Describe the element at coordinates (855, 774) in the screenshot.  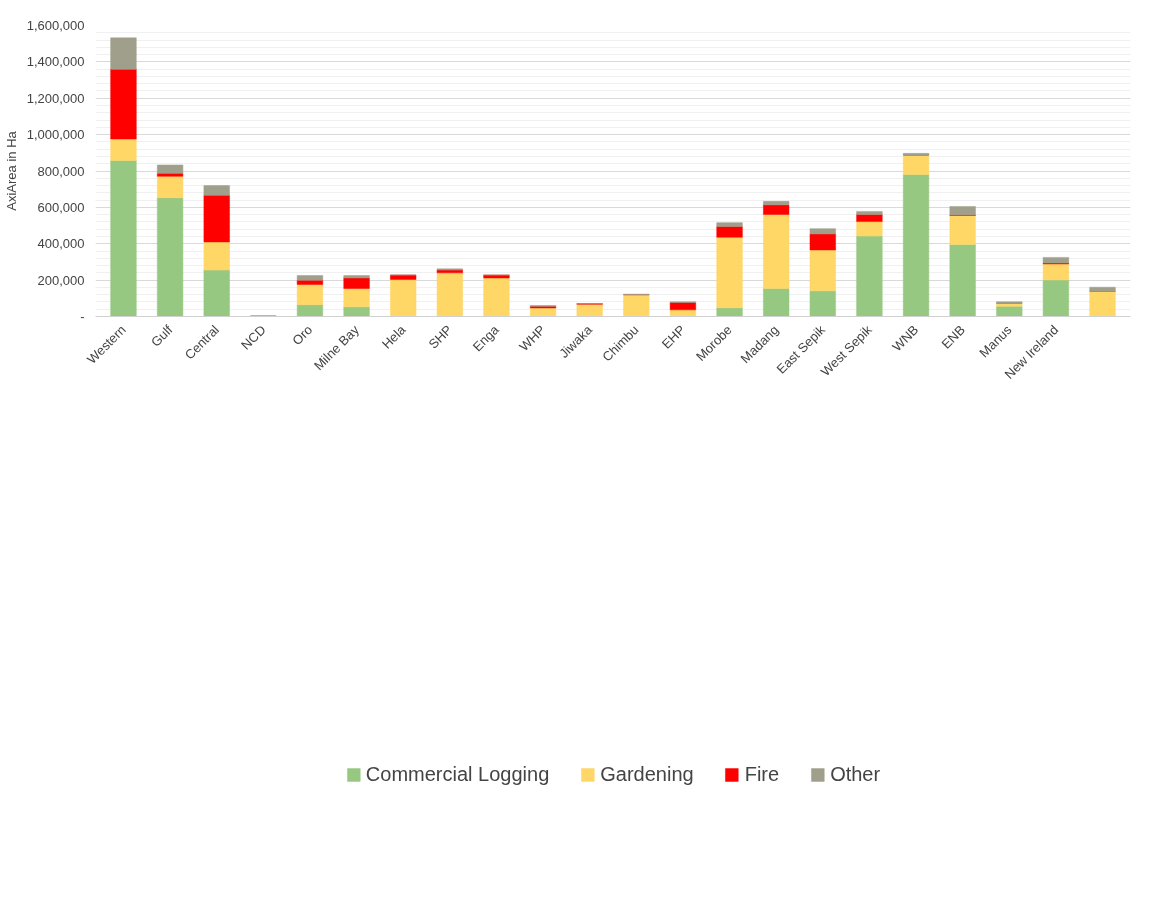
I see `legend-label: Other` at that location.